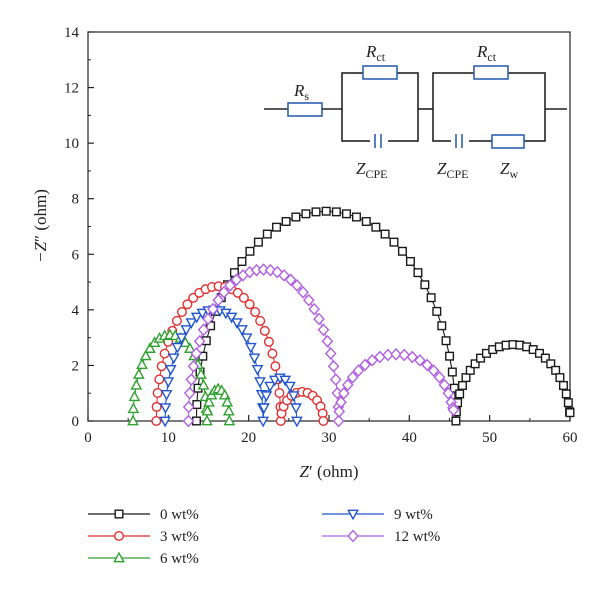 This screenshot has height=592, width=600. What do you see at coordinates (413, 515) in the screenshot?
I see `legend-label: 9 wt%` at bounding box center [413, 515].